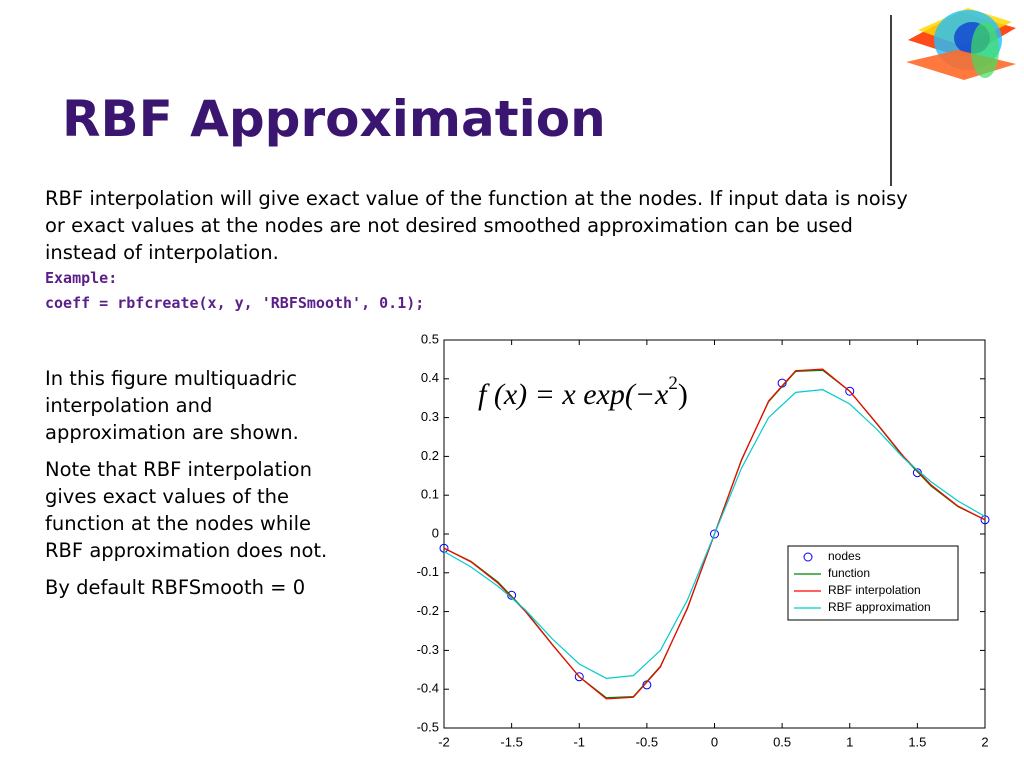 The image size is (1024, 768). Describe the element at coordinates (334, 119) in the screenshot. I see `slide-title: RBF Approximation` at that location.